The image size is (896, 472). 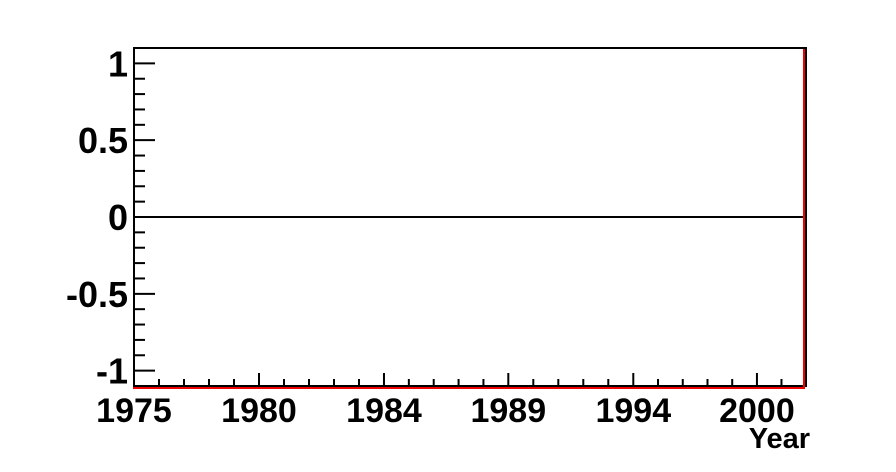 What do you see at coordinates (112, 371) in the screenshot?
I see `y-axis-tick-label: -1` at bounding box center [112, 371].